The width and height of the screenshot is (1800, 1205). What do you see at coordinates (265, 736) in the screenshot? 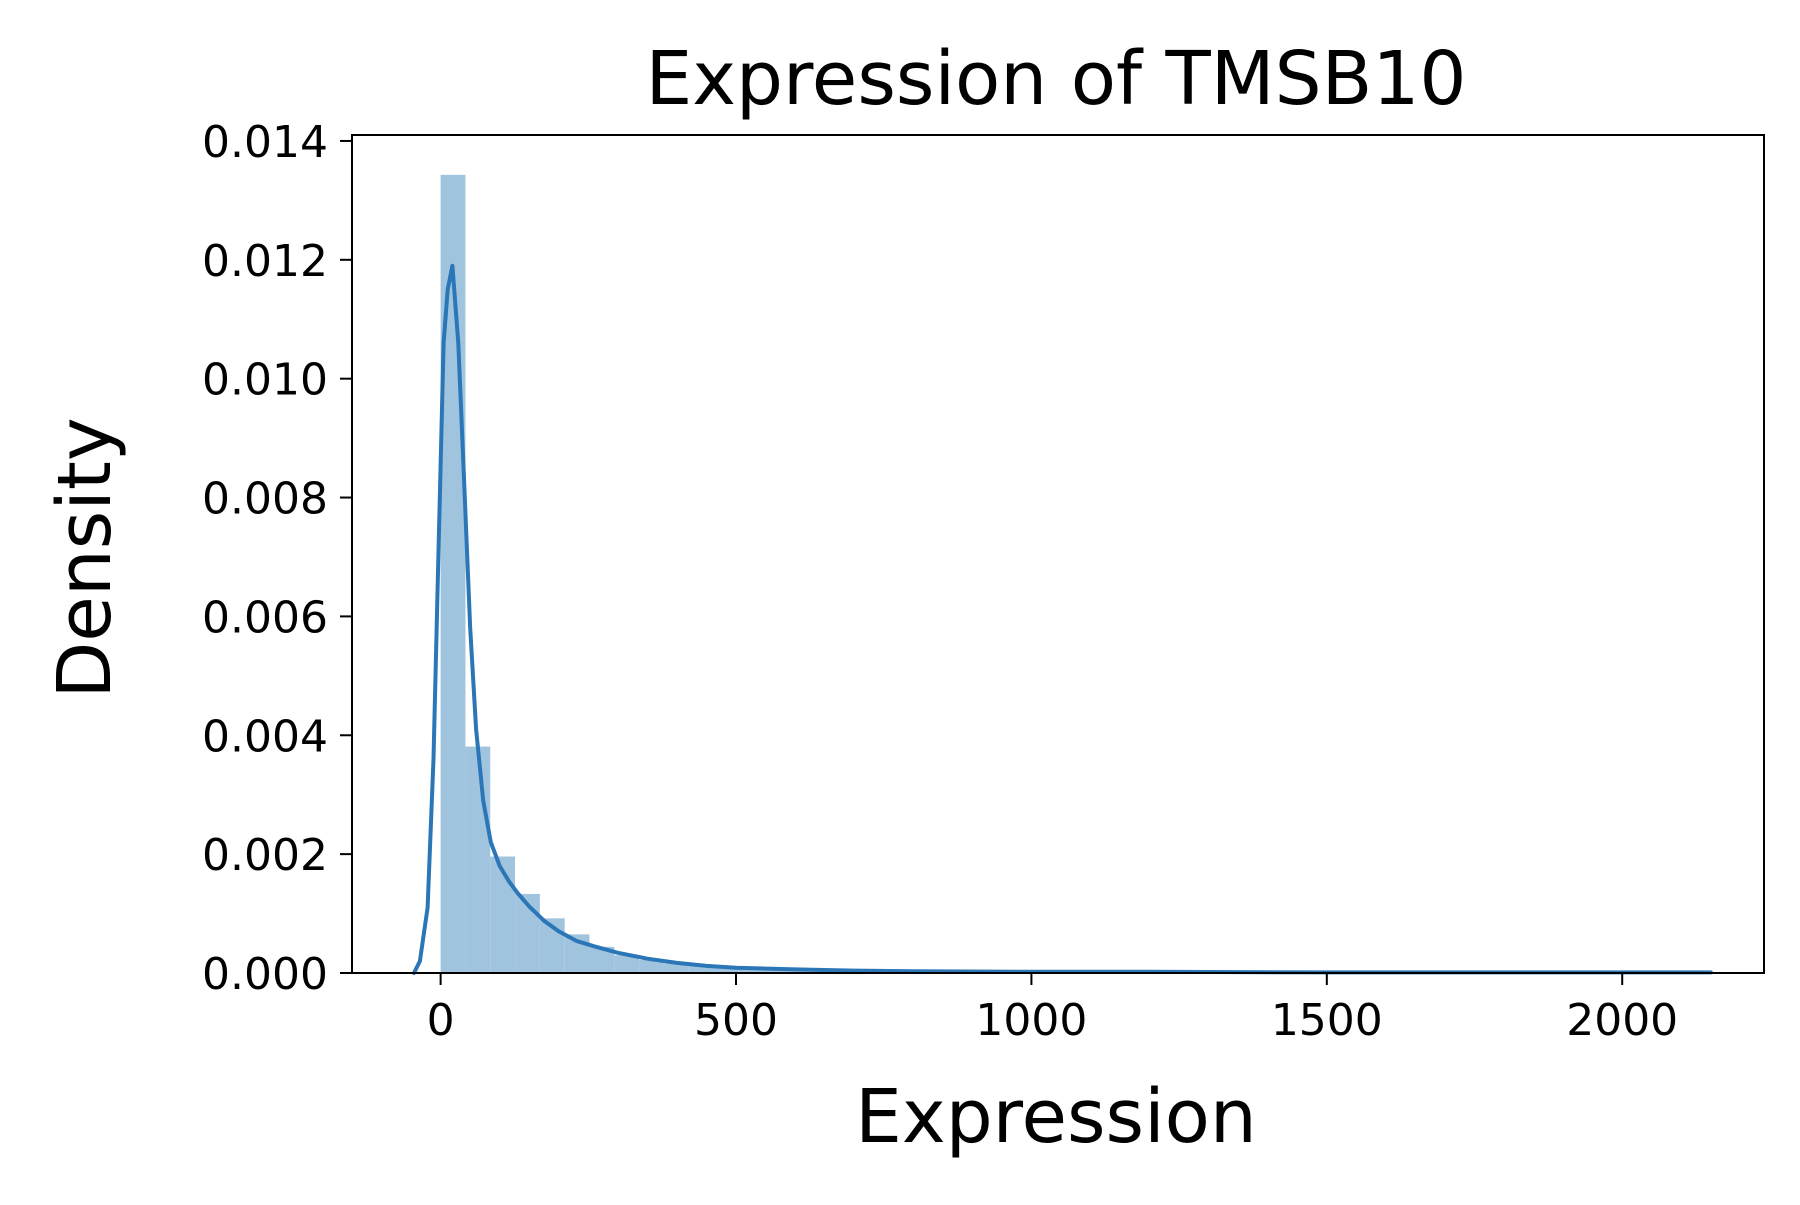
I see `y-tick-label: 0.004` at bounding box center [265, 736].